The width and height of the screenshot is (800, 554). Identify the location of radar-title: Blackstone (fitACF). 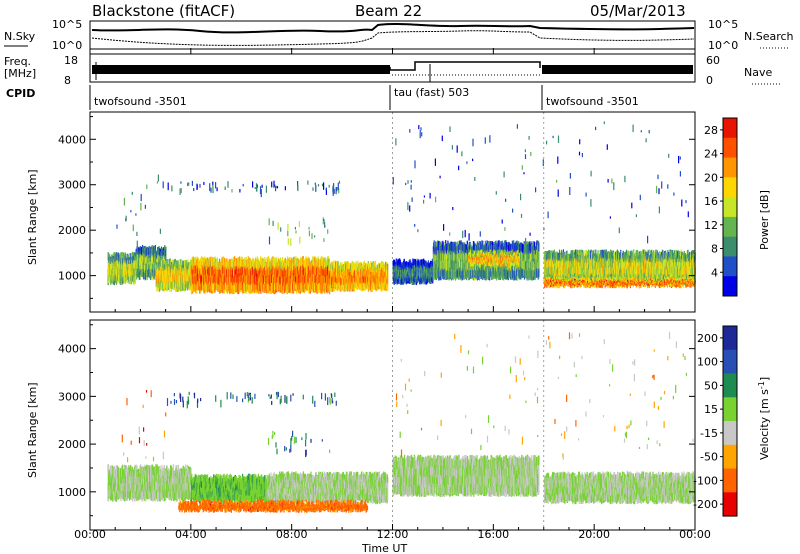
(163, 11).